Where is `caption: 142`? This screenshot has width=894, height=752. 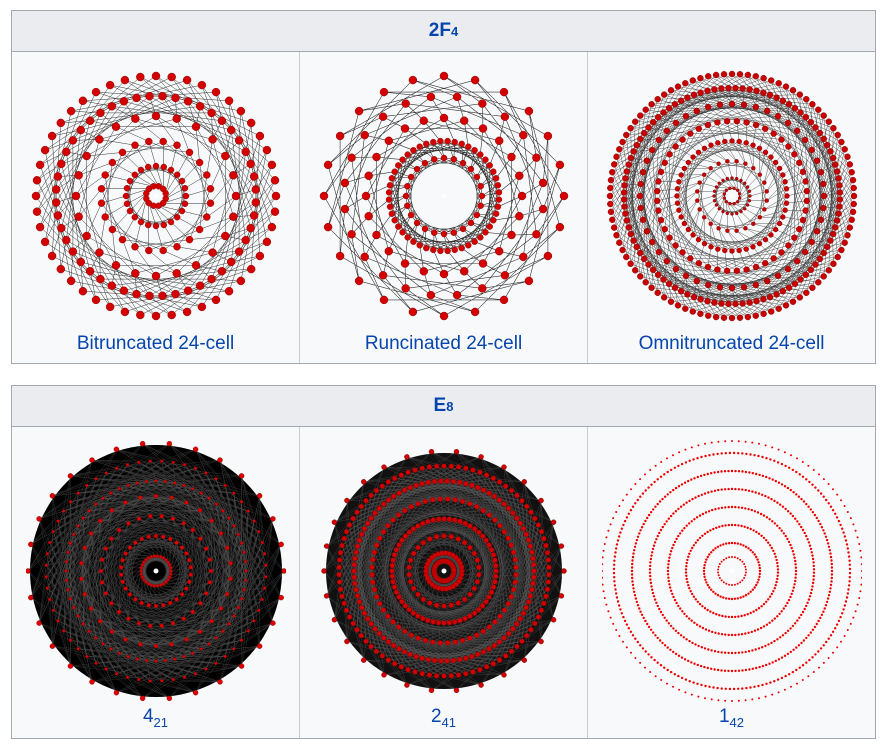 caption: 142 is located at coordinates (731, 718).